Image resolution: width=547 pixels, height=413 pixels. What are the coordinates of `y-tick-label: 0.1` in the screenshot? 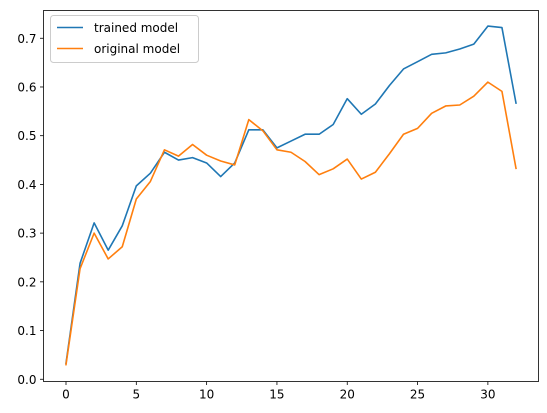 It's located at (26, 331).